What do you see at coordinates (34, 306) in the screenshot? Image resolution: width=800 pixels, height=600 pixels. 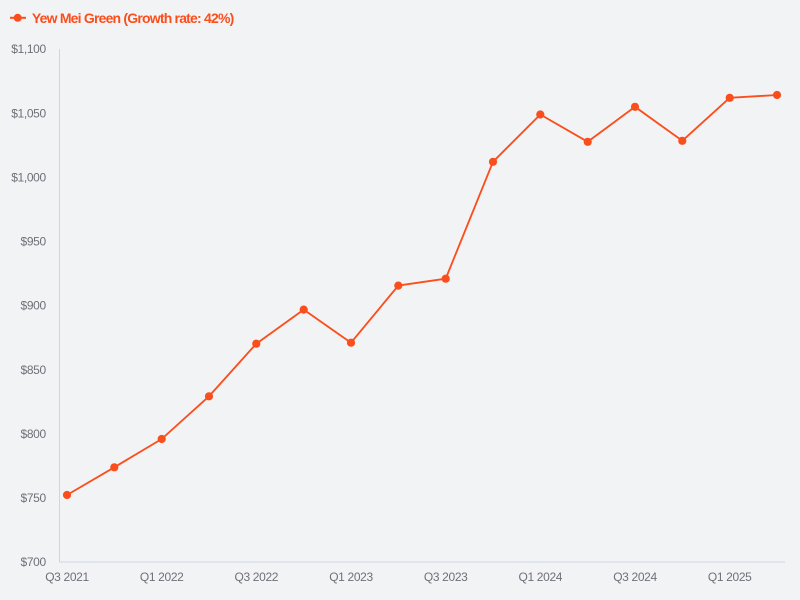 I see `svg-text: $900` at bounding box center [34, 306].